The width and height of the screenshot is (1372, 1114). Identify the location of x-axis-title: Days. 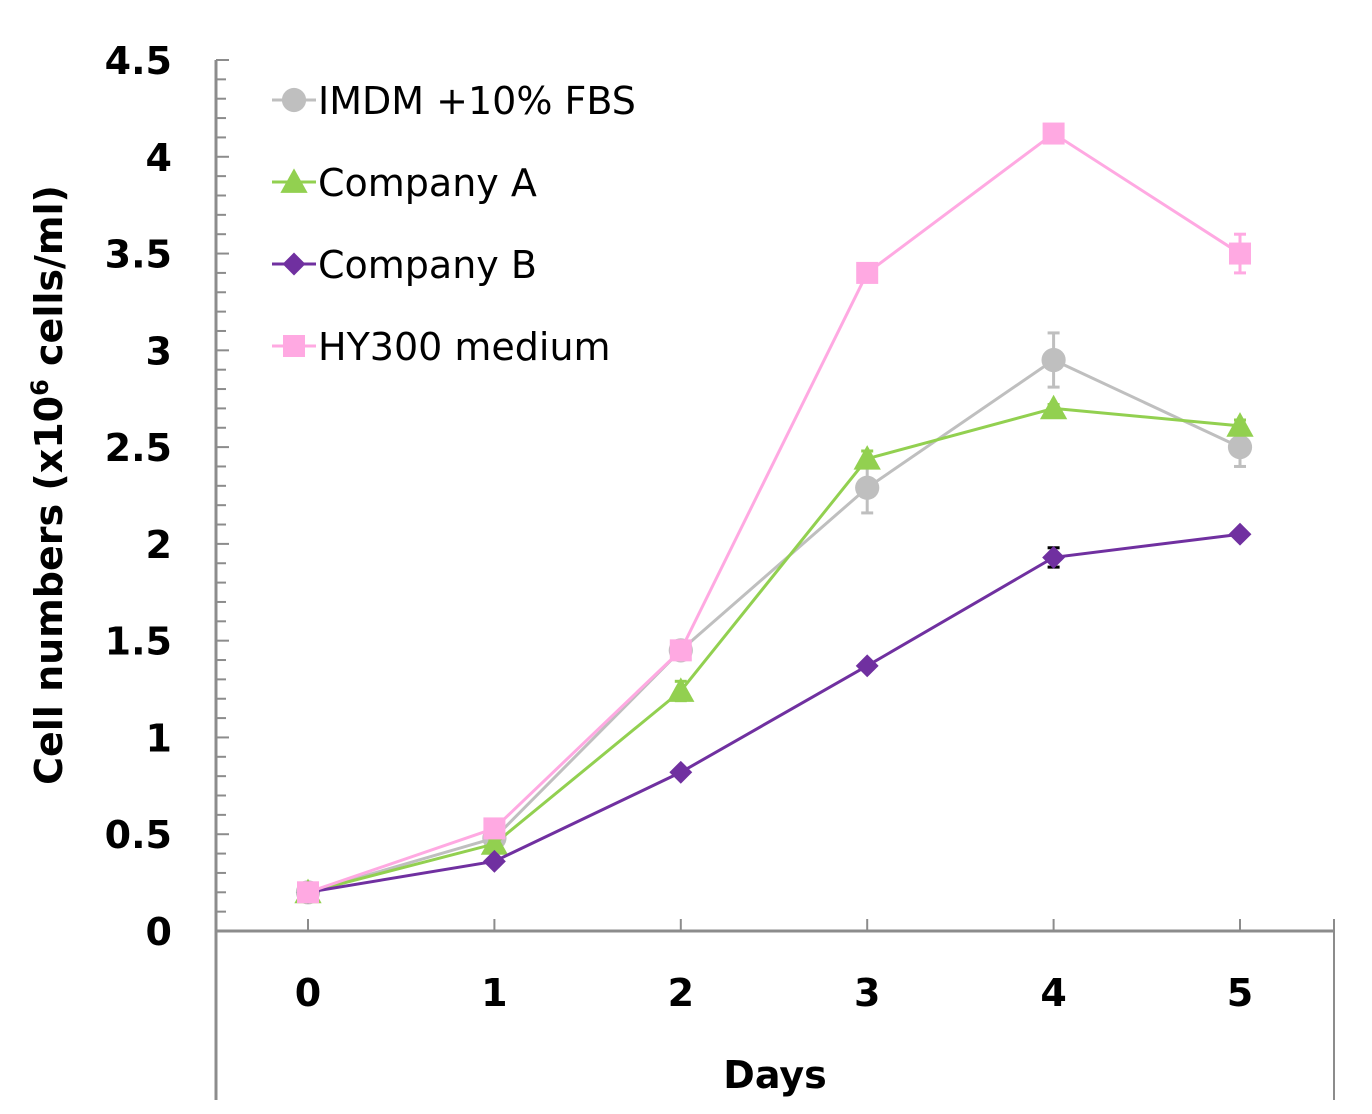
(774, 1075).